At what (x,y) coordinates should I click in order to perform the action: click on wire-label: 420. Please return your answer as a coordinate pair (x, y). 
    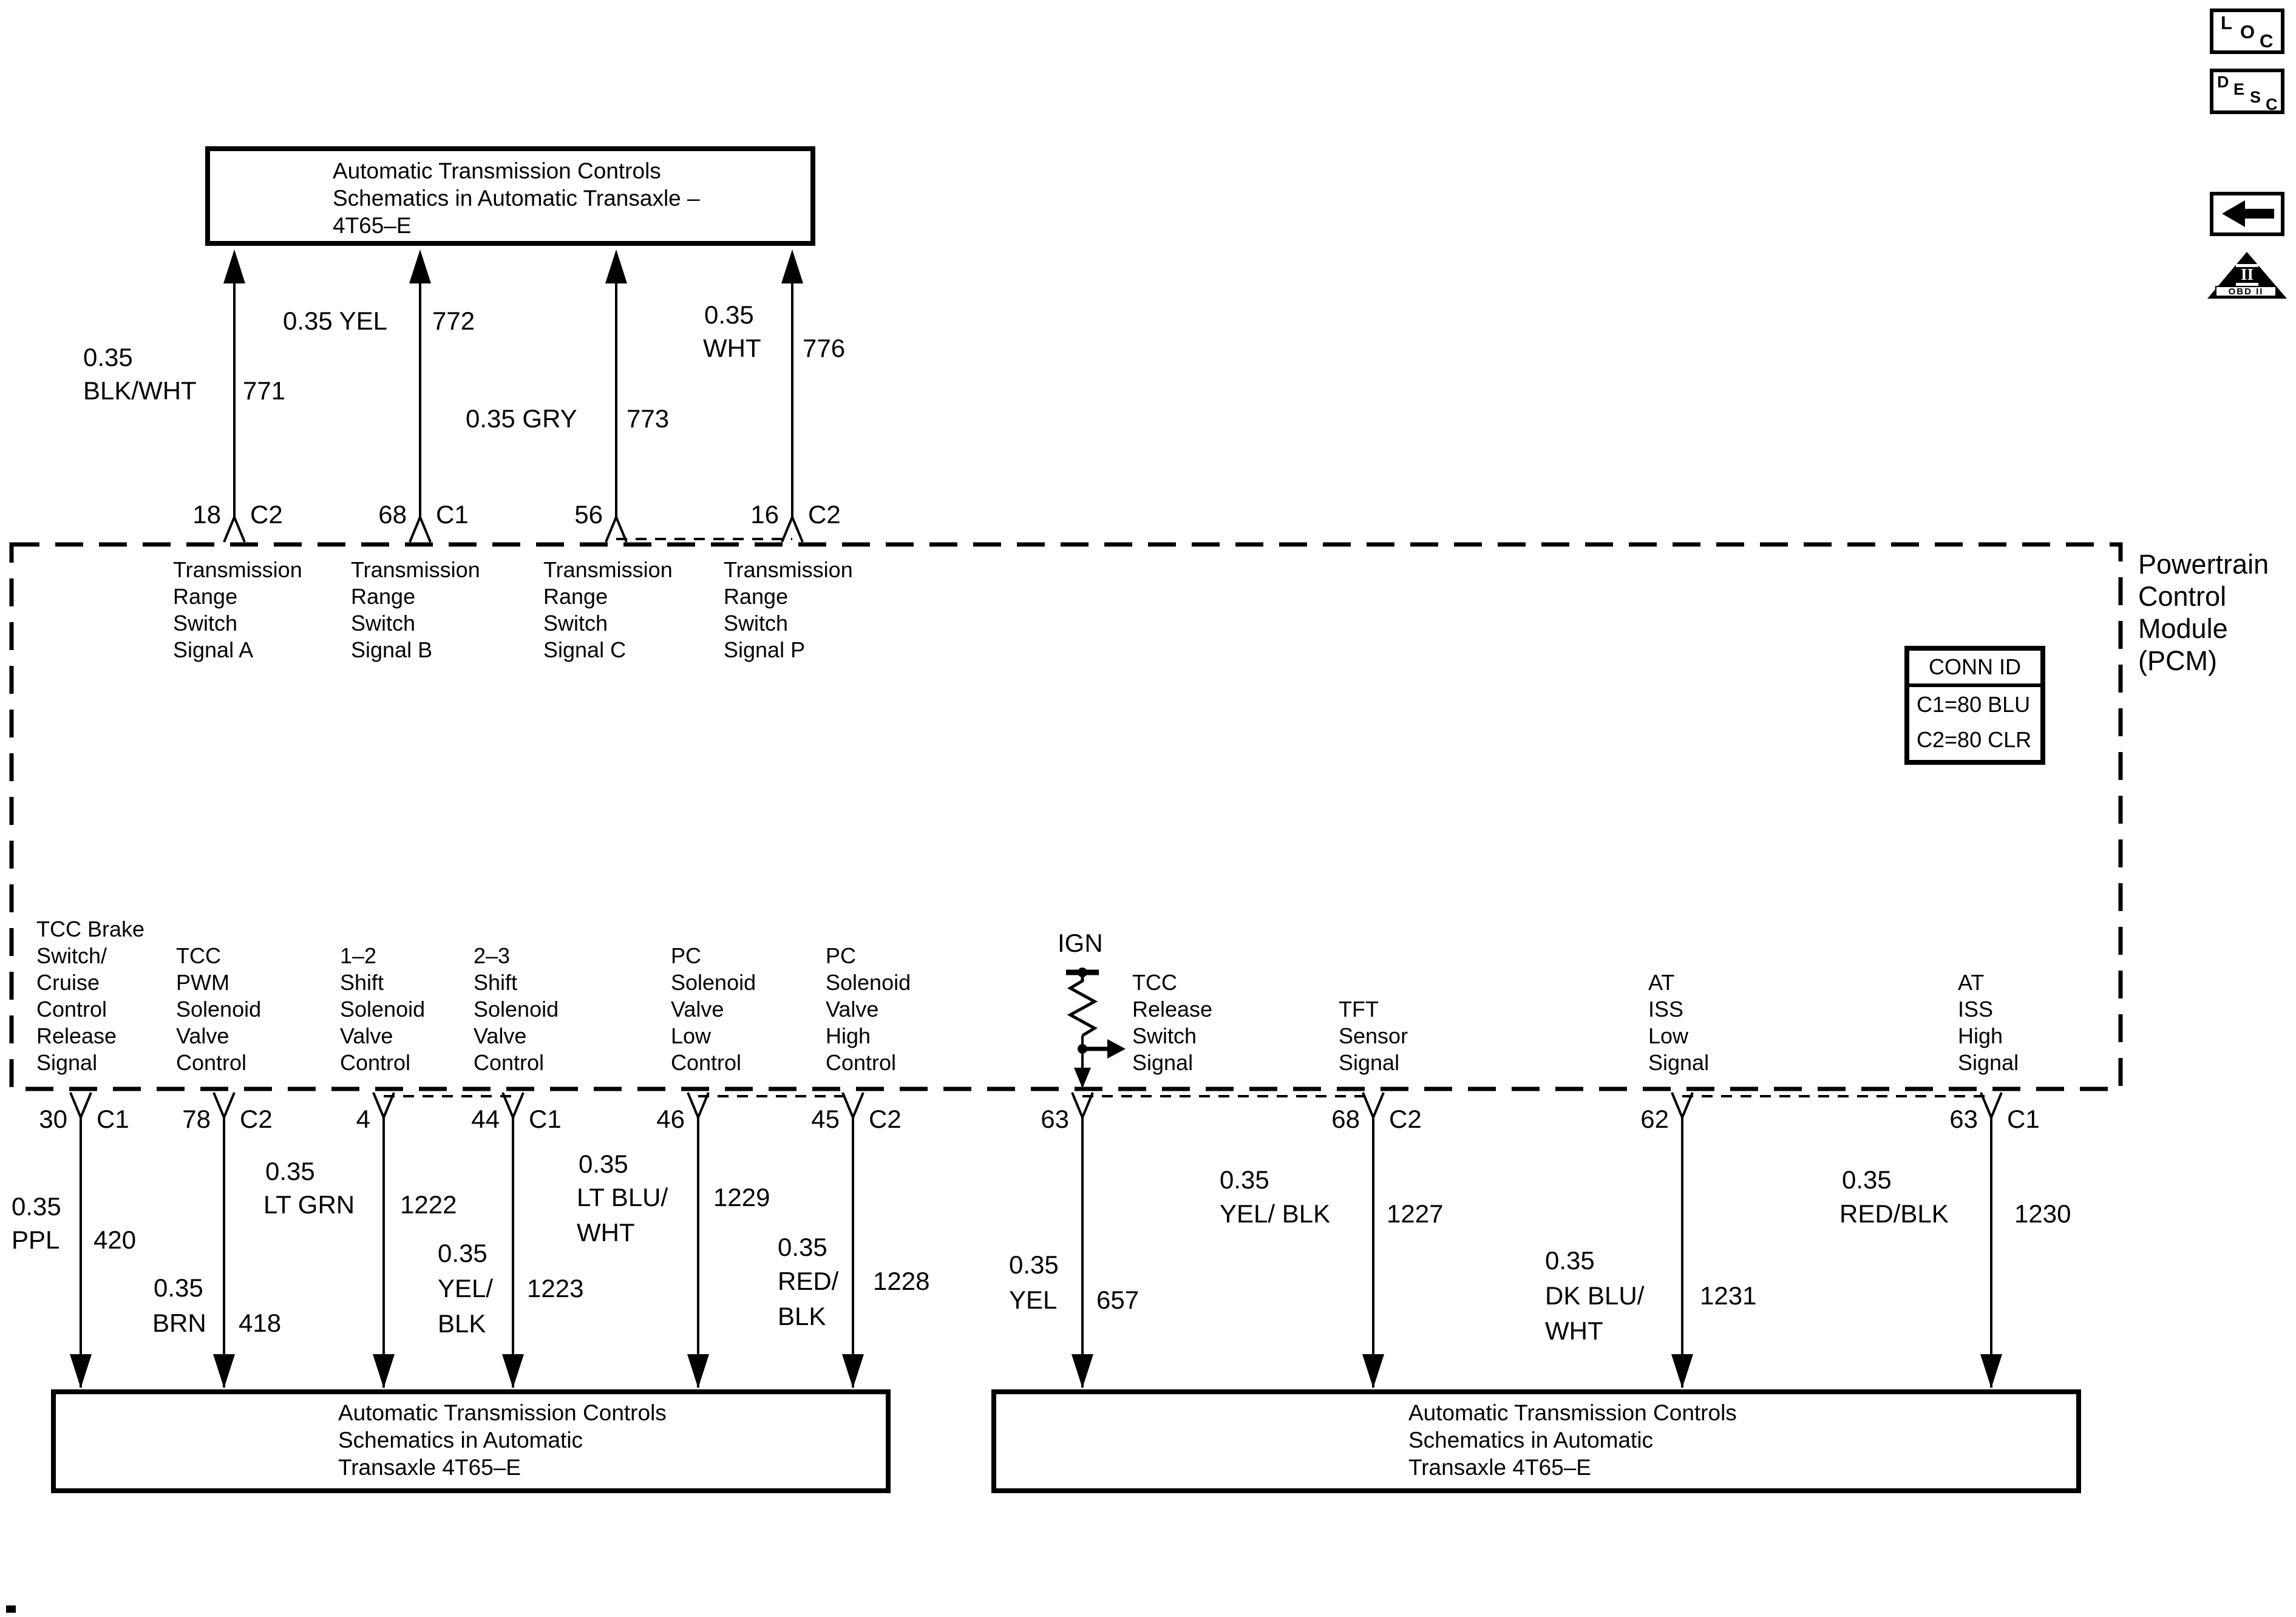
    Looking at the image, I should click on (115, 1239).